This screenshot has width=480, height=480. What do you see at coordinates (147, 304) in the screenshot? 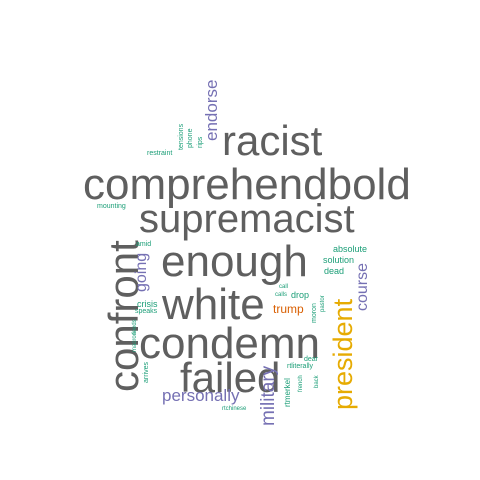
I see `word-crisis: crisis` at bounding box center [147, 304].